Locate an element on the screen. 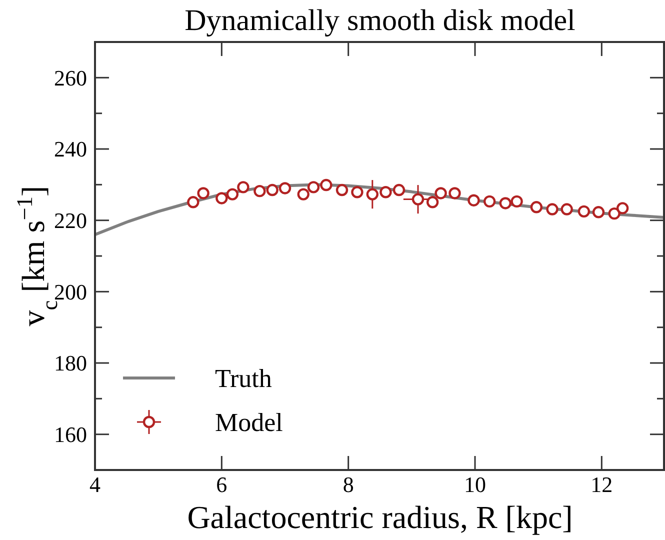 The width and height of the screenshot is (665, 540). chart-title: Dynamically smooth disk model is located at coordinates (380, 20).